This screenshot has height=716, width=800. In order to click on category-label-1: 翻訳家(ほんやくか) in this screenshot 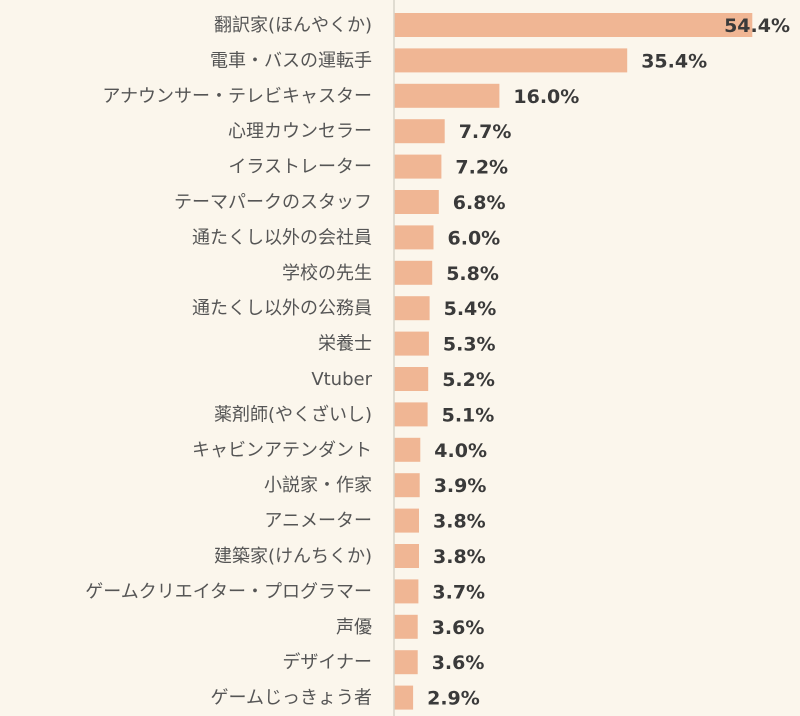, I will do `click(293, 25)`.